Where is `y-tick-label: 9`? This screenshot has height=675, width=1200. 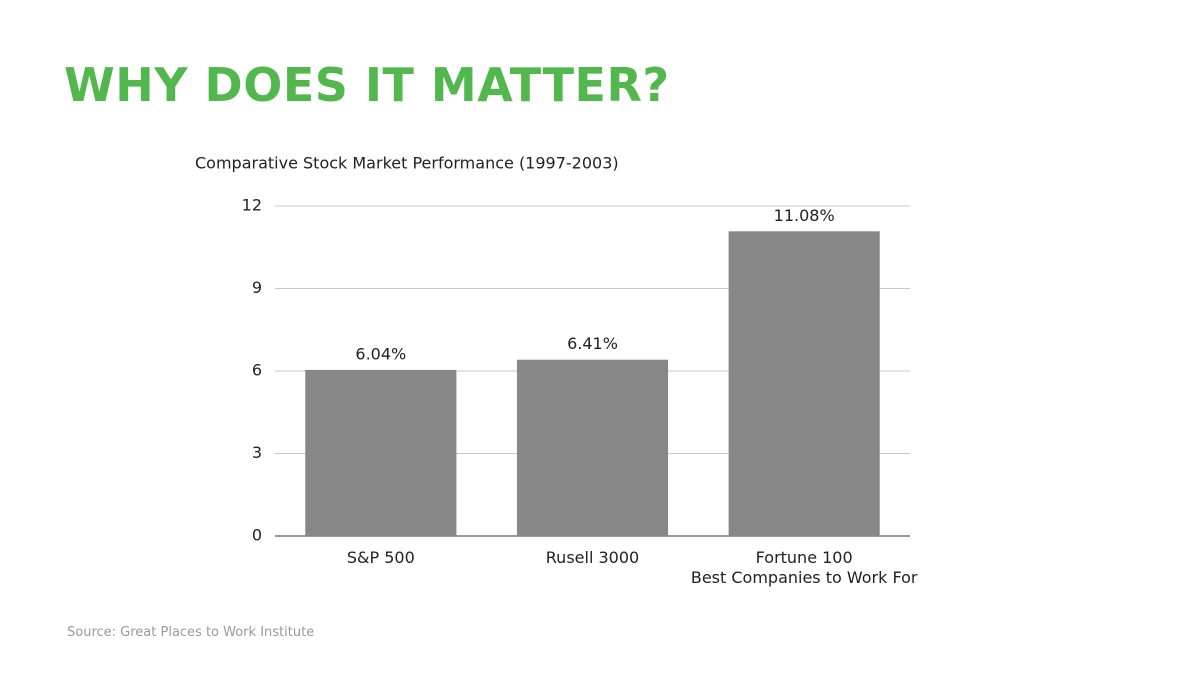 y-tick-label: 9 is located at coordinates (257, 287).